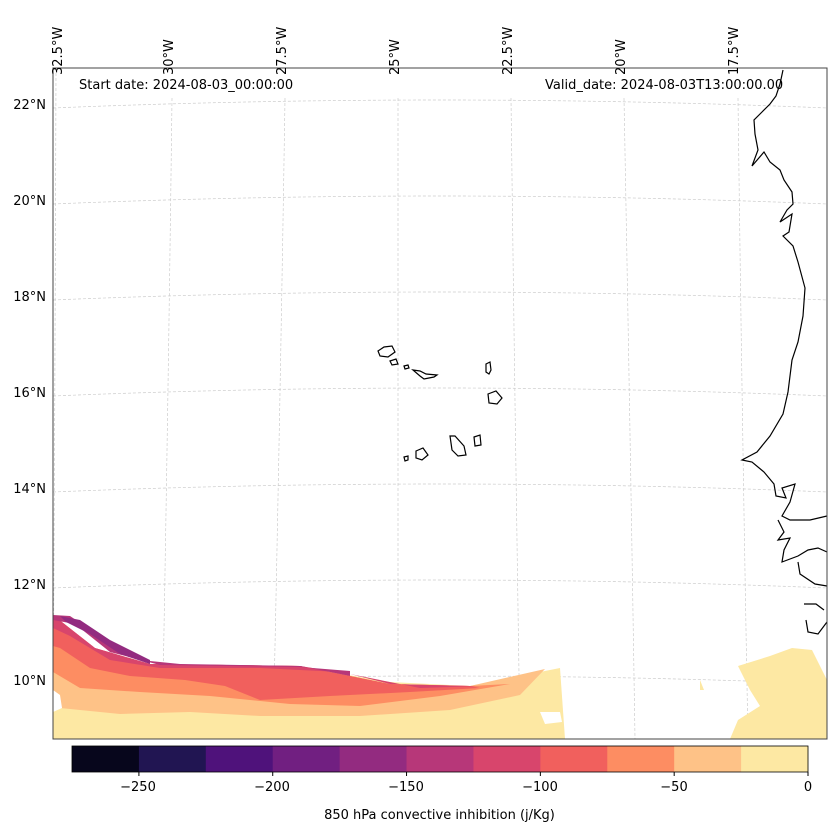 The image size is (837, 836). What do you see at coordinates (29, 489) in the screenshot?
I see `lat-label-14n: 14°N` at bounding box center [29, 489].